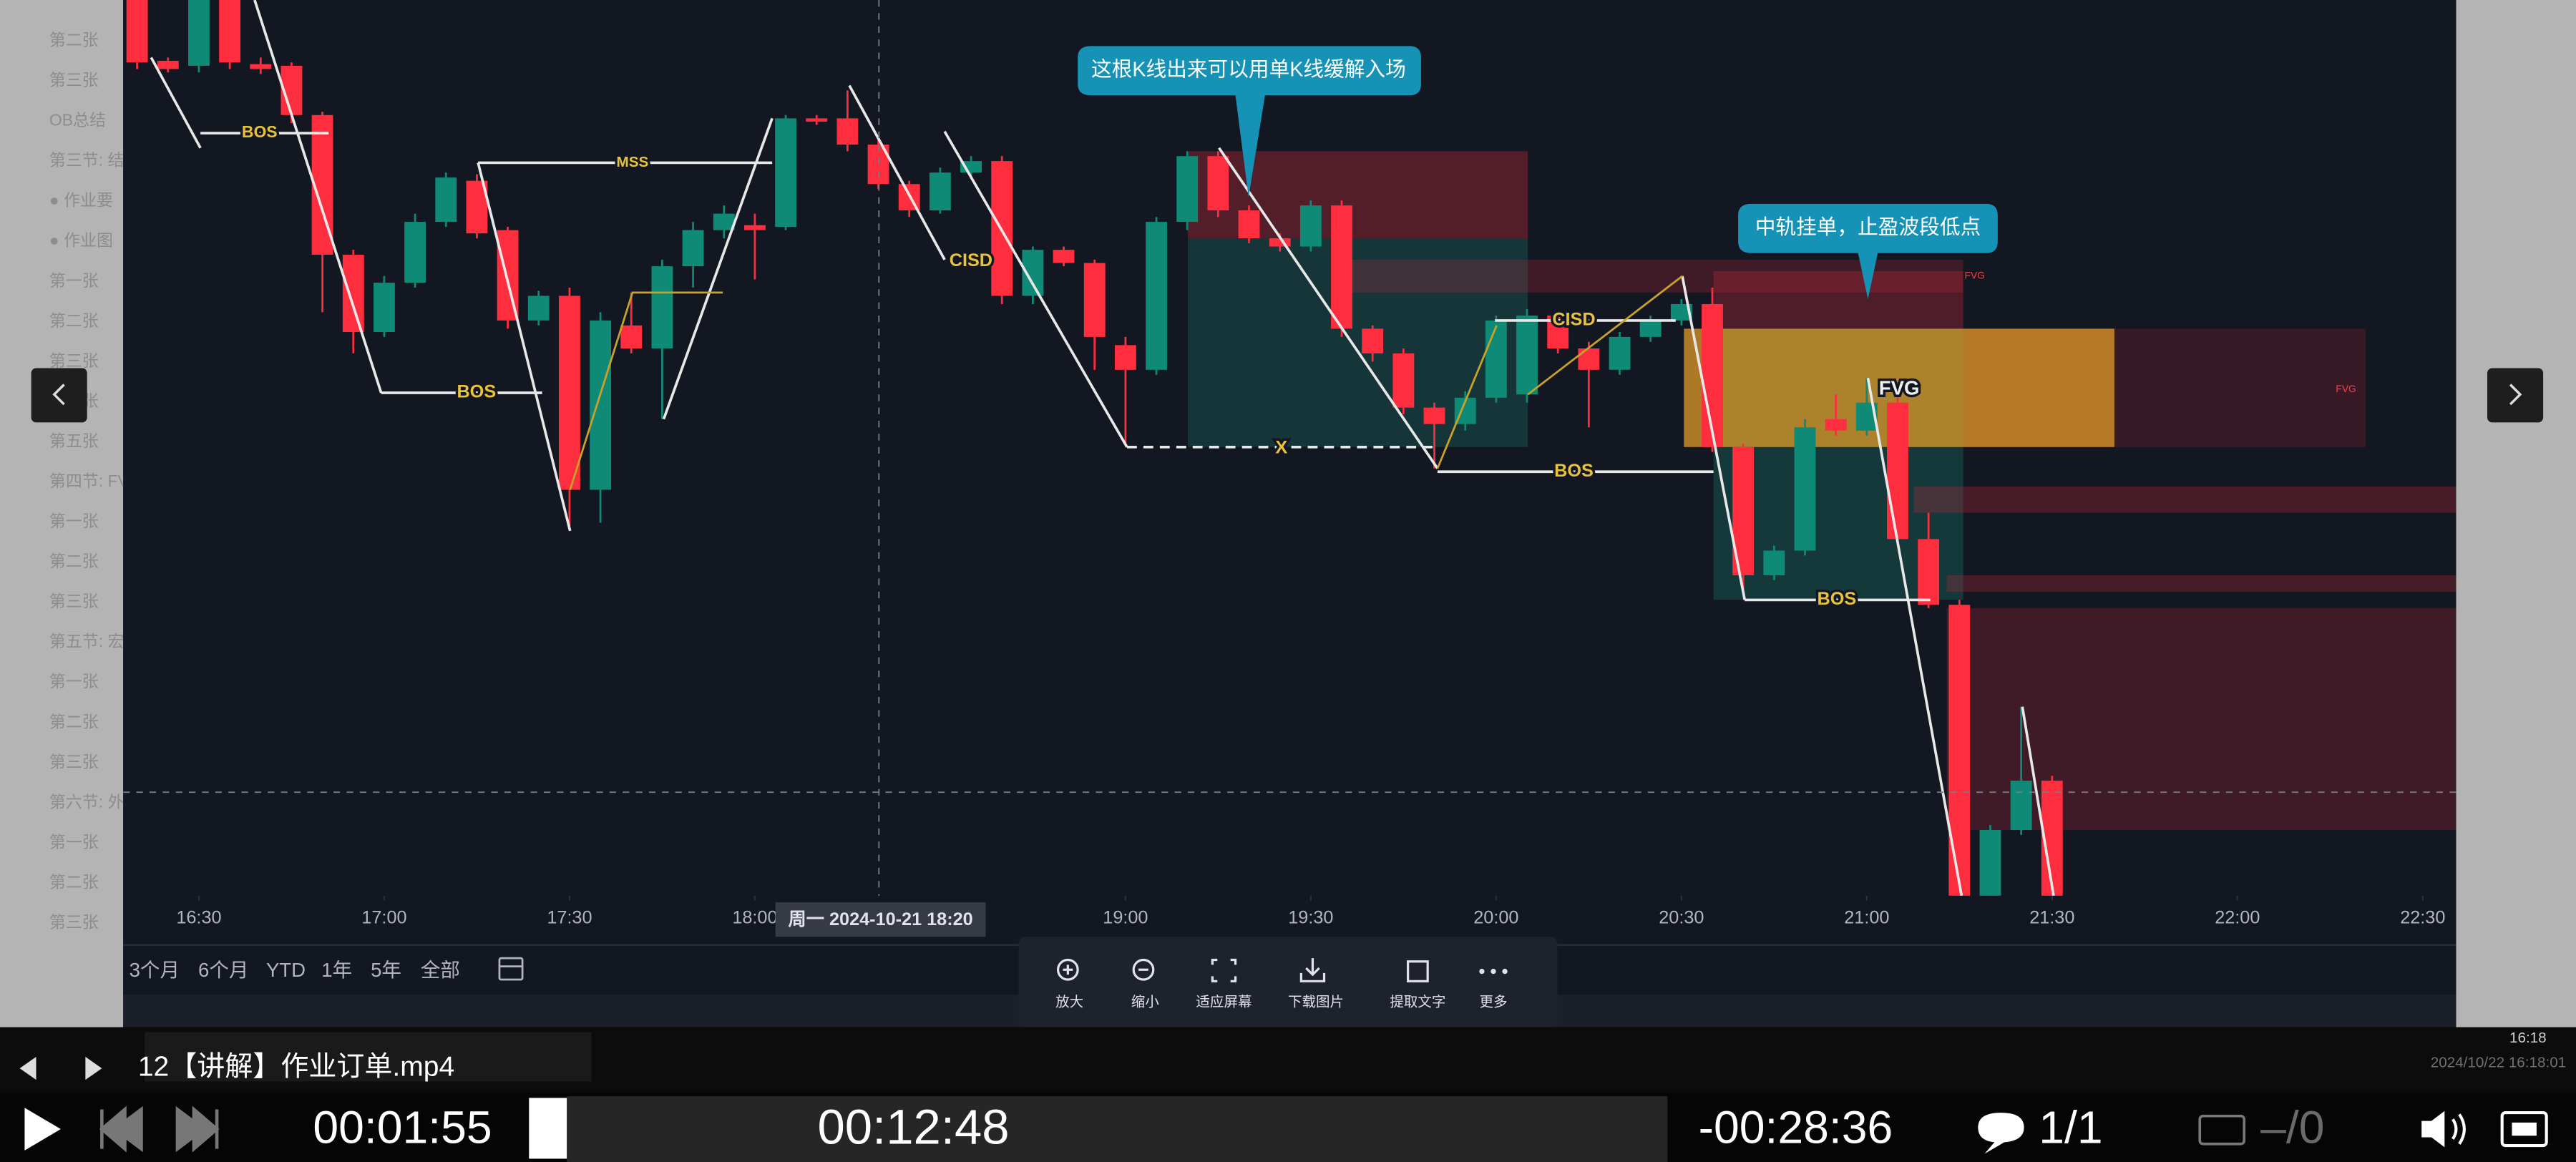  What do you see at coordinates (1069, 1002) in the screenshot?
I see `toolbar-label: 放大` at bounding box center [1069, 1002].